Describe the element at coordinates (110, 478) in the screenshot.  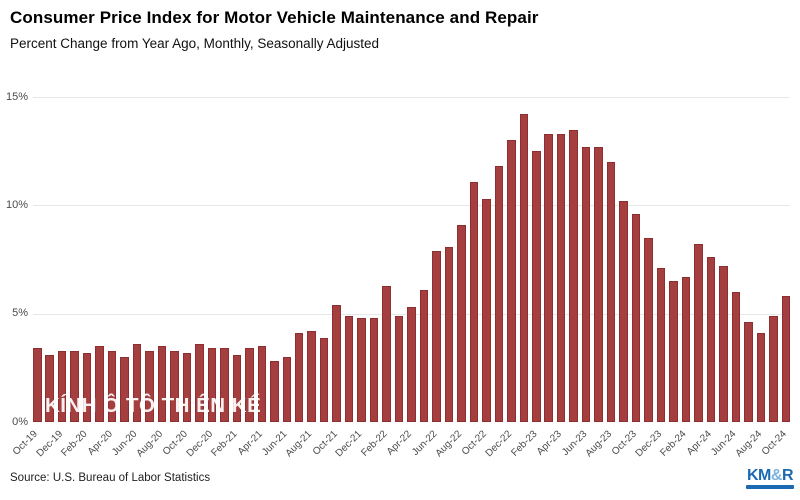
I see `source-text: Source: U.S. Bureau of Labor Statistics` at that location.